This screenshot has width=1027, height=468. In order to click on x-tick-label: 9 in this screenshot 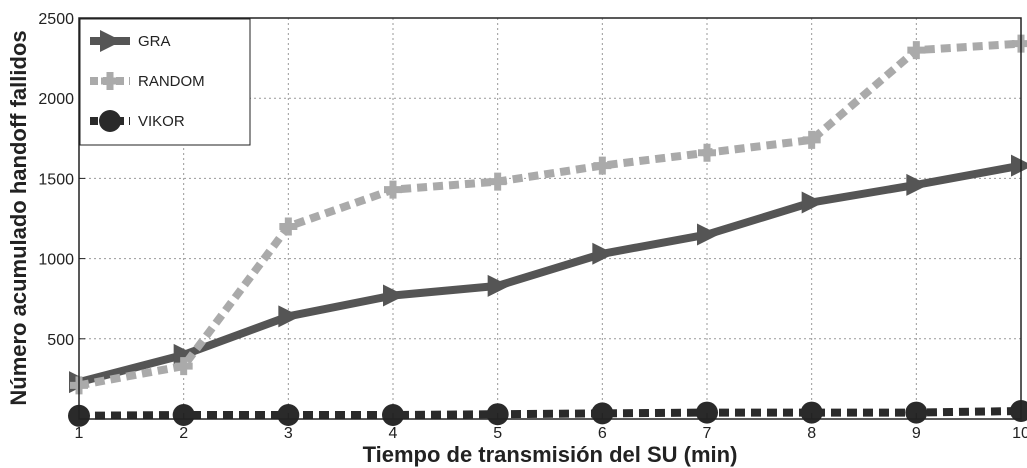, I will do `click(916, 433)`.